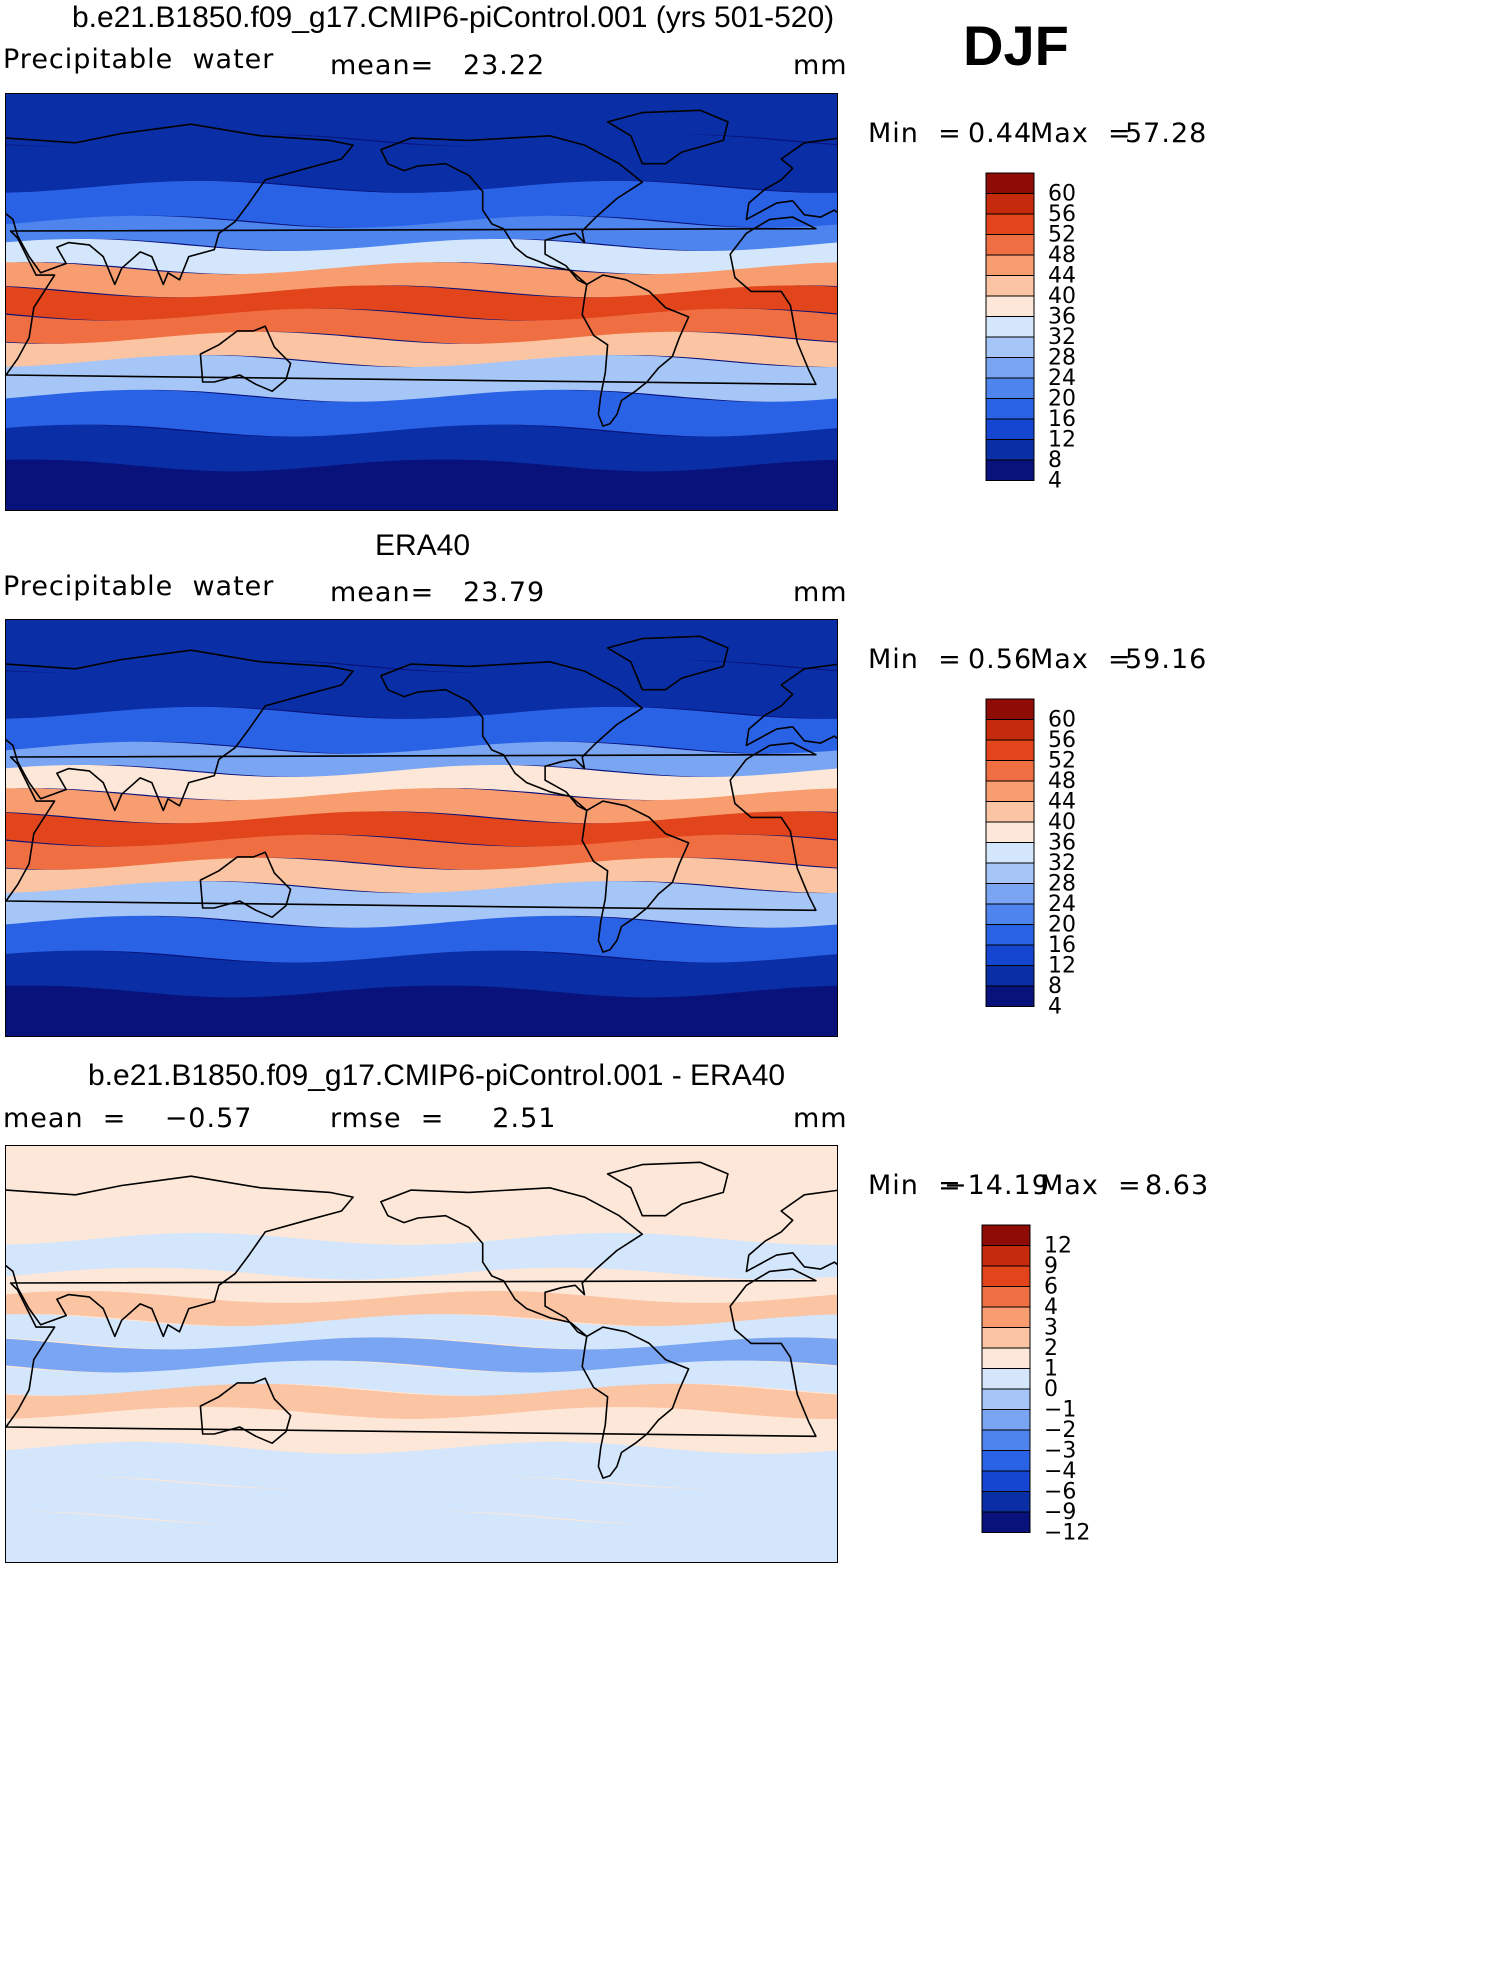 The width and height of the screenshot is (1500, 1962). What do you see at coordinates (1045, 859) in the screenshot?
I see `panel2-colorbar: 60 56 52 48 44 40 36 32 28 24 20 16 12 8 4` at bounding box center [1045, 859].